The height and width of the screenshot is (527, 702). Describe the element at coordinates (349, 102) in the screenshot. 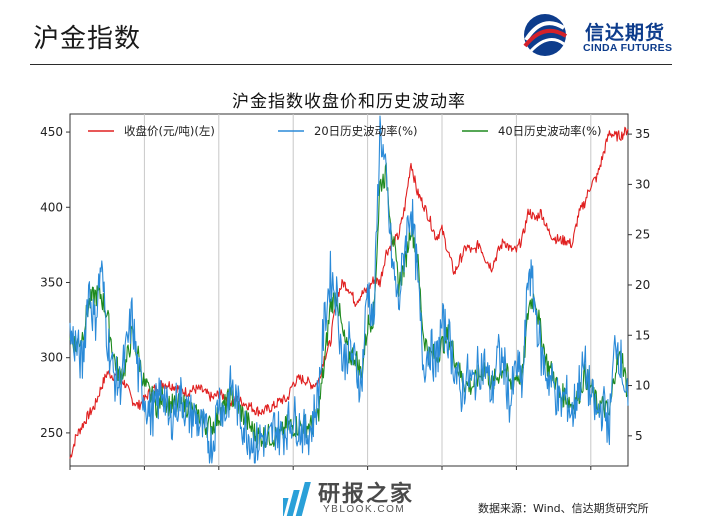

I see `chart-title: 沪金指数收盘价和历史波动率` at that location.